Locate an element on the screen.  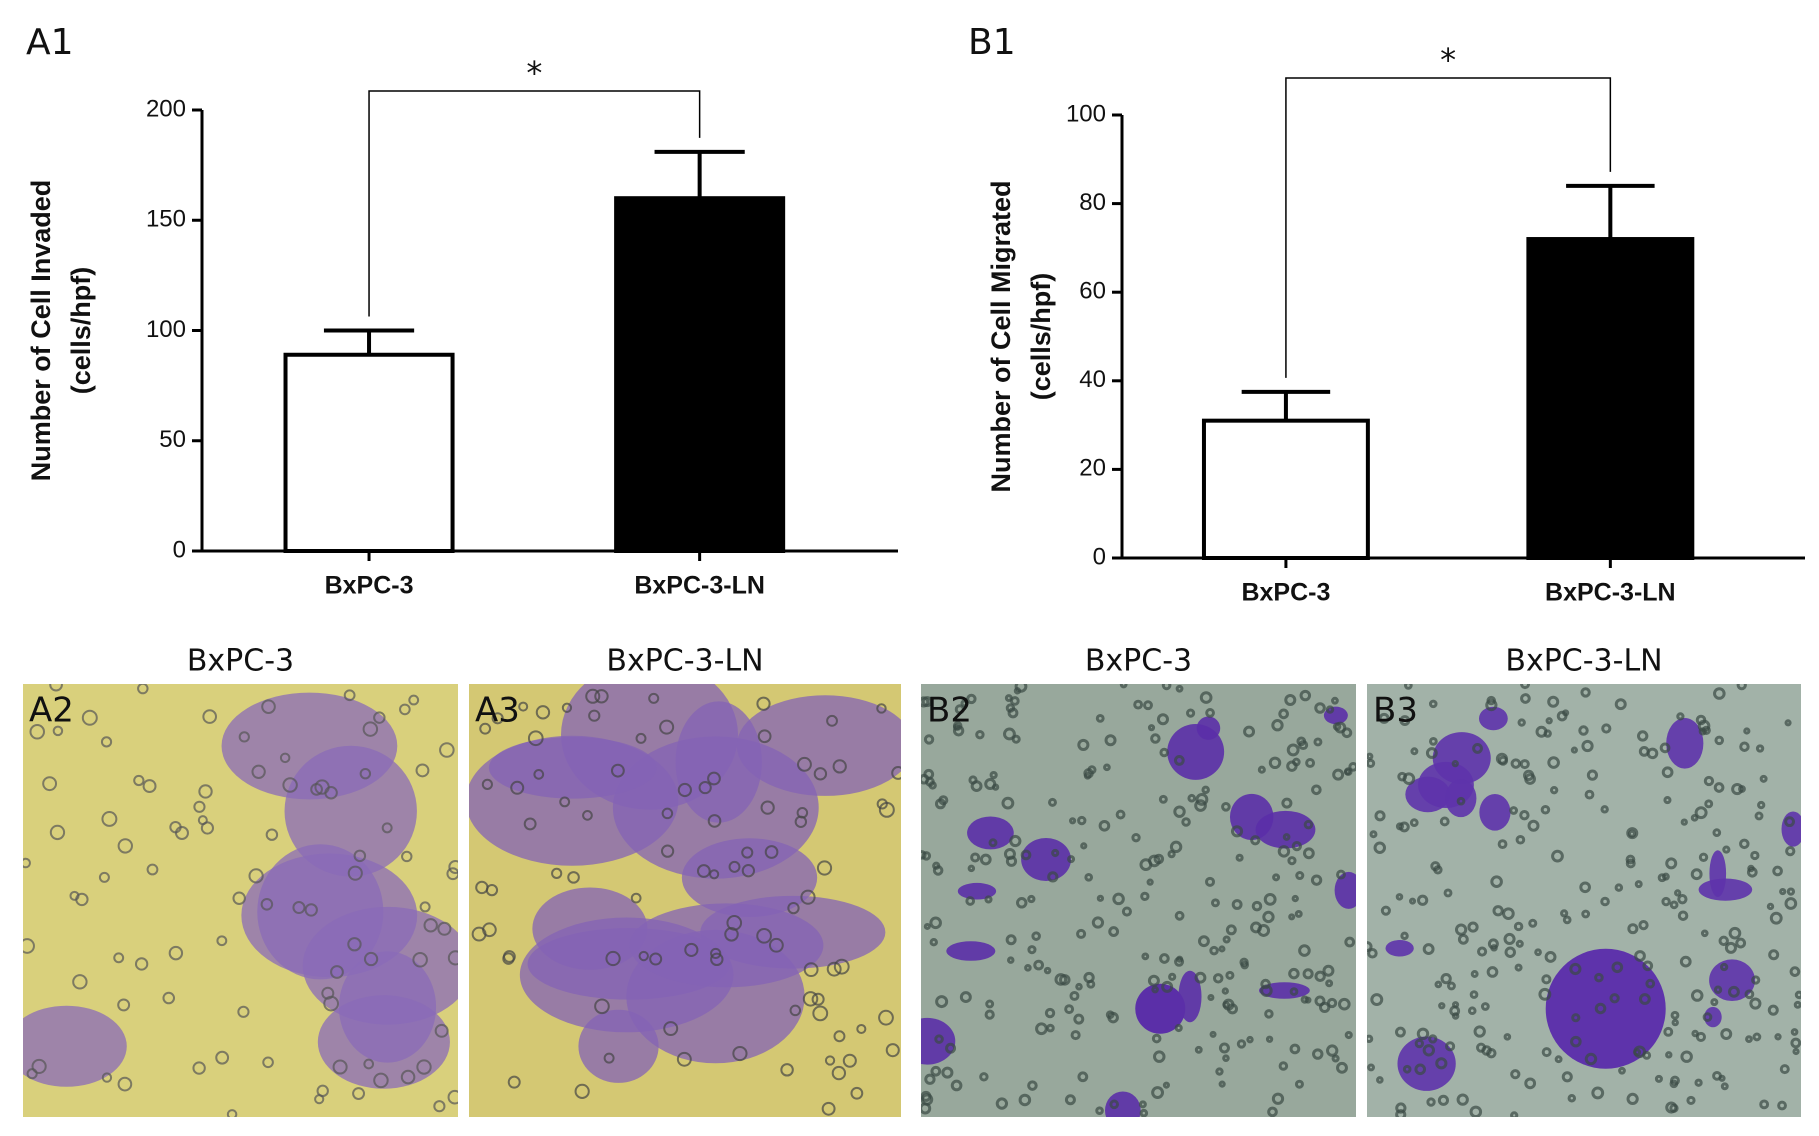
y-tick-label: 0 is located at coordinates (1099, 556).